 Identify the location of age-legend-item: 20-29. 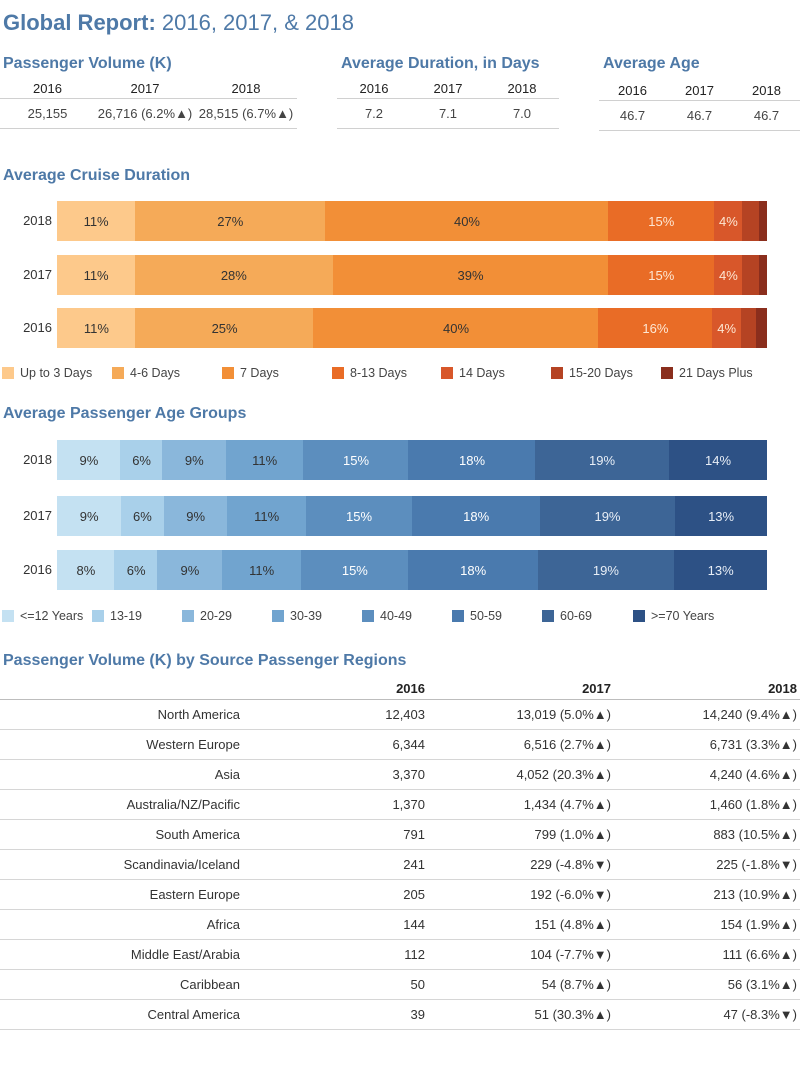
(207, 616).